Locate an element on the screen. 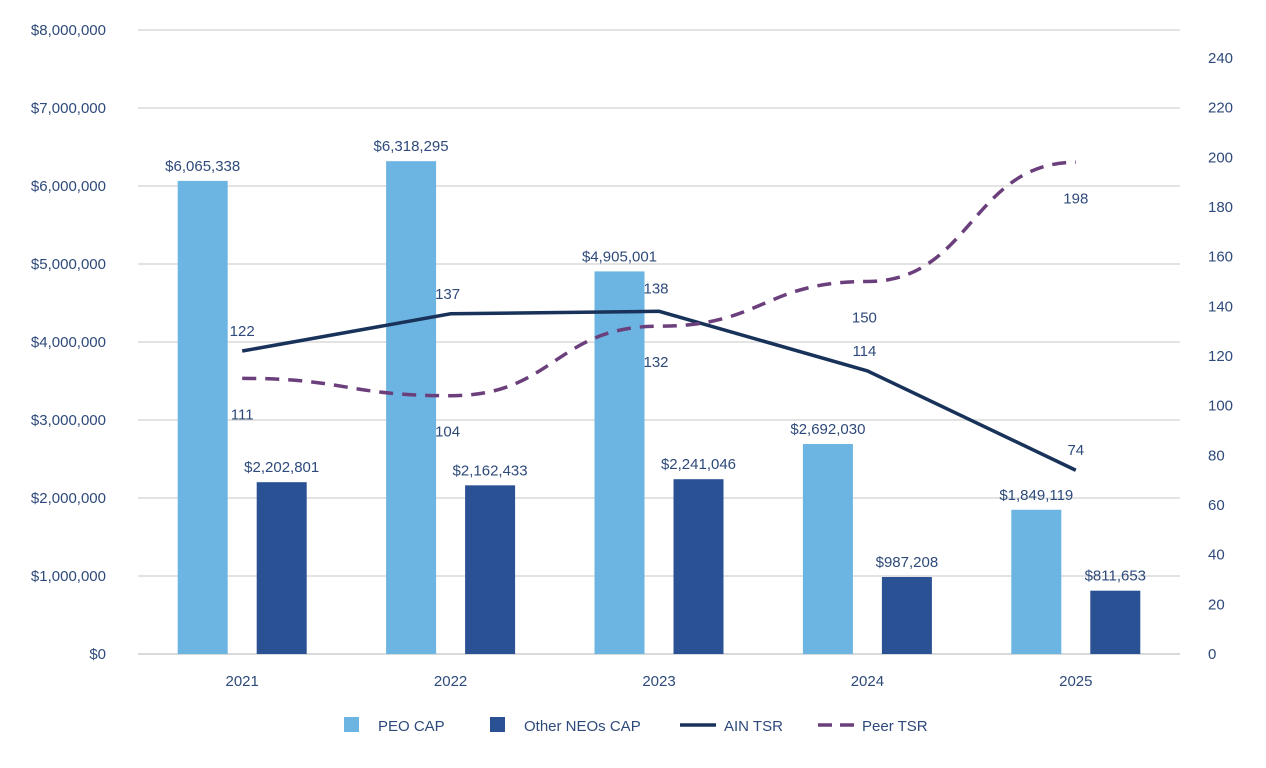 The image size is (1266, 768). legend-swatch-peo-cap is located at coordinates (351, 724).